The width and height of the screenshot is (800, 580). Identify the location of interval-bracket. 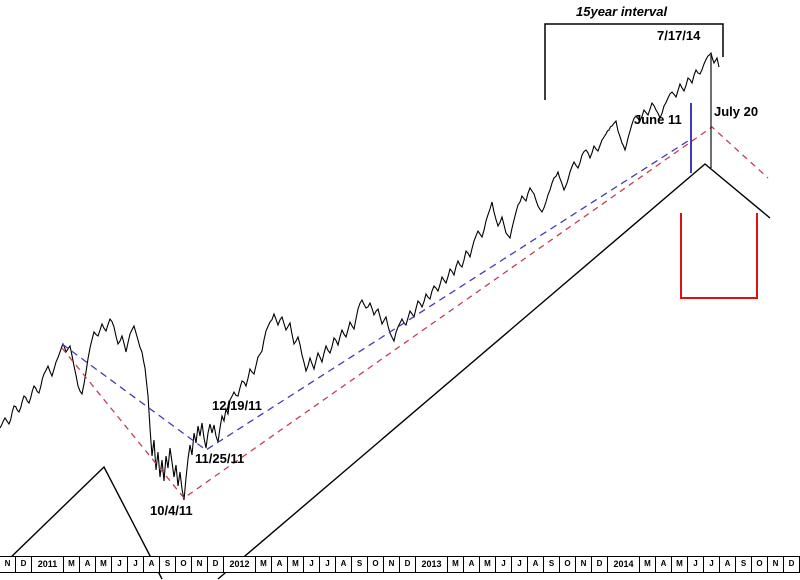
(634, 61).